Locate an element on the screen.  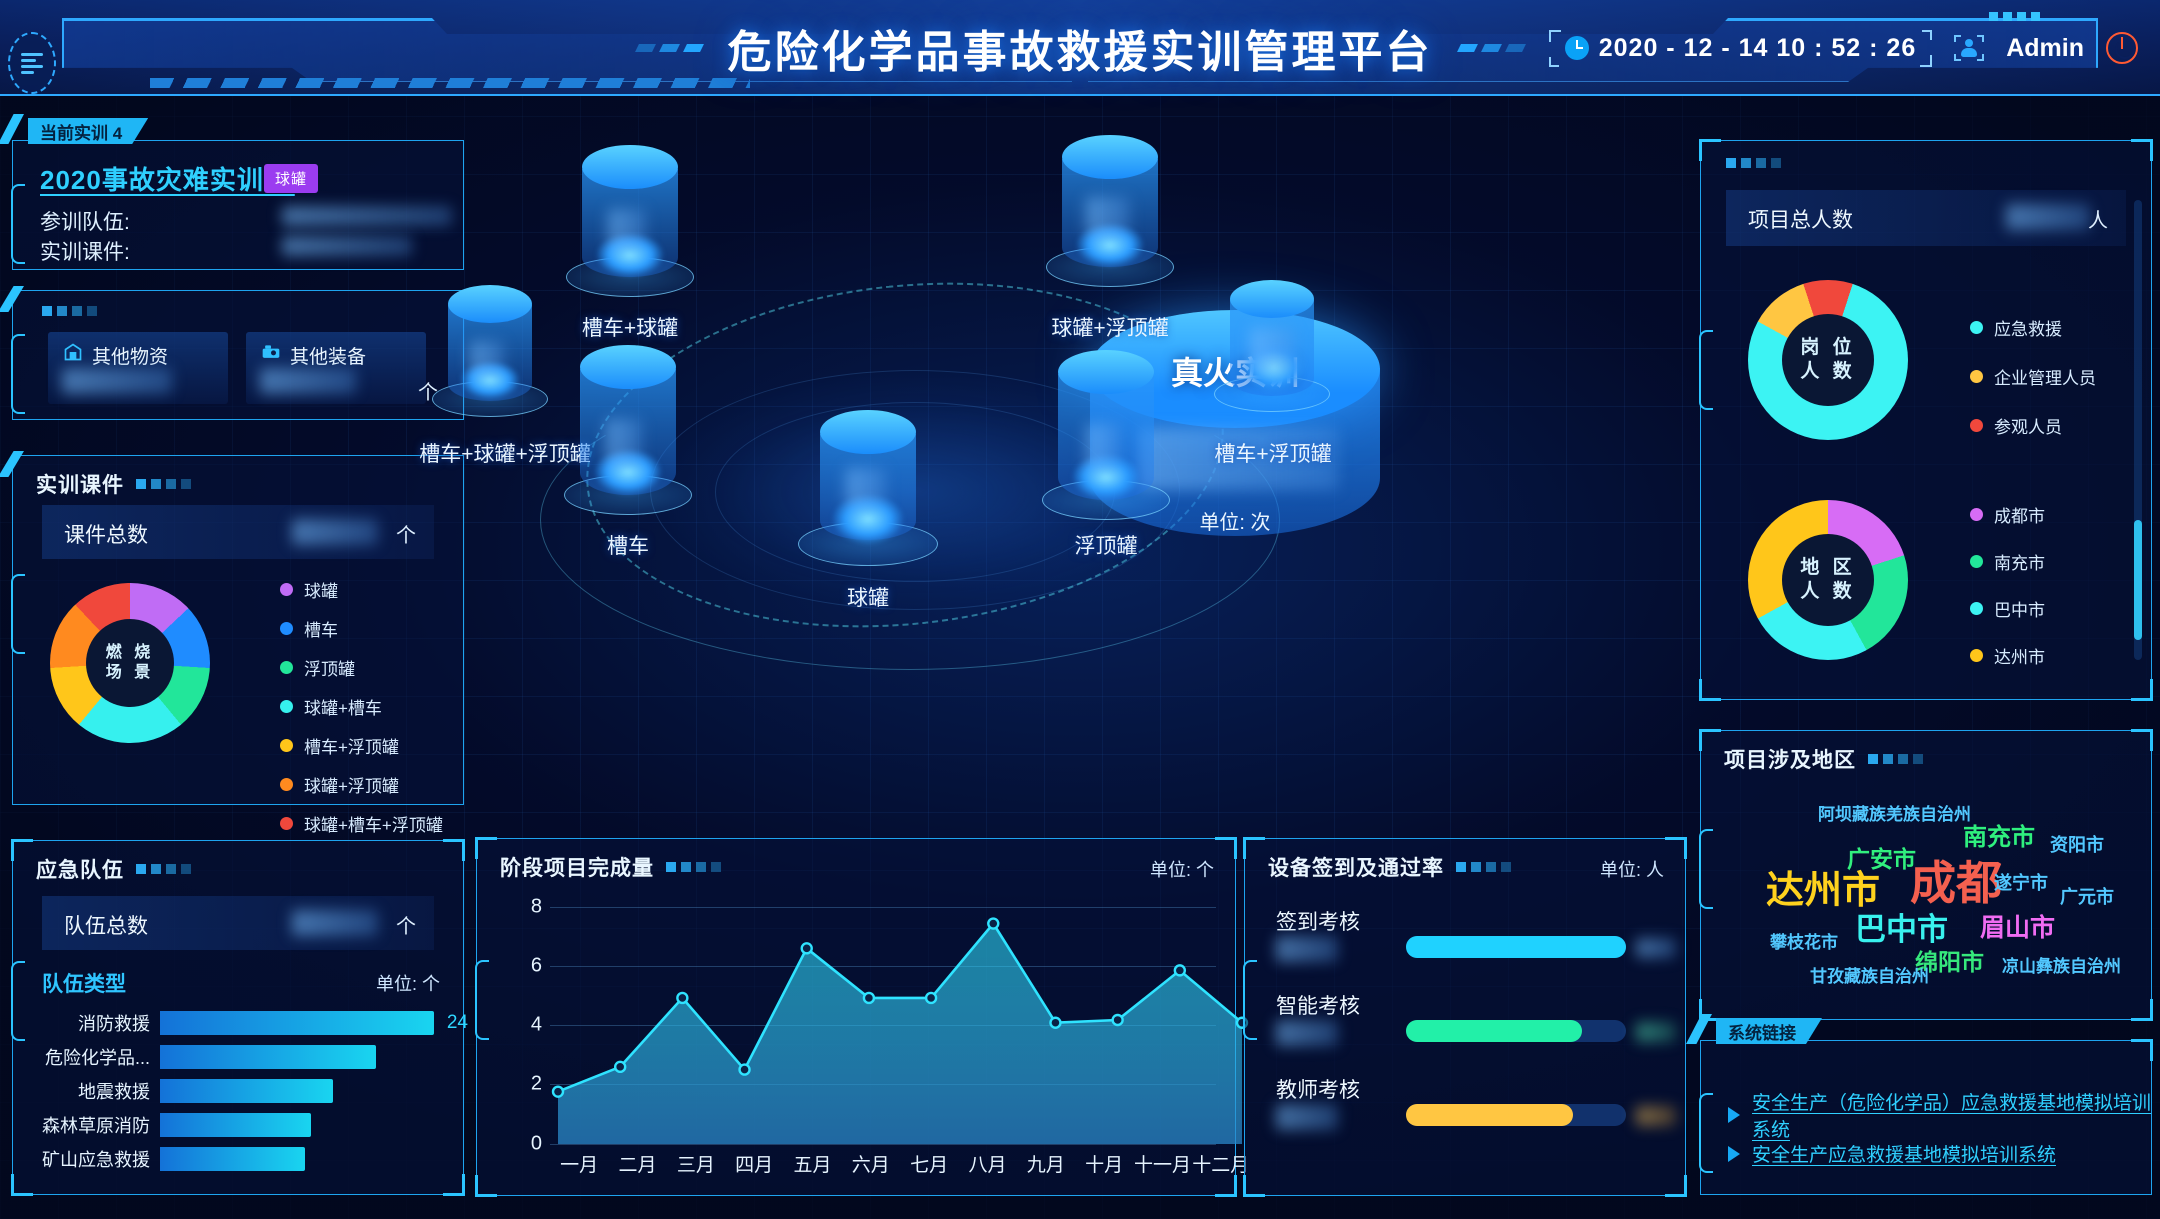
word-cloud-item: 南充市 is located at coordinates (1999, 837).